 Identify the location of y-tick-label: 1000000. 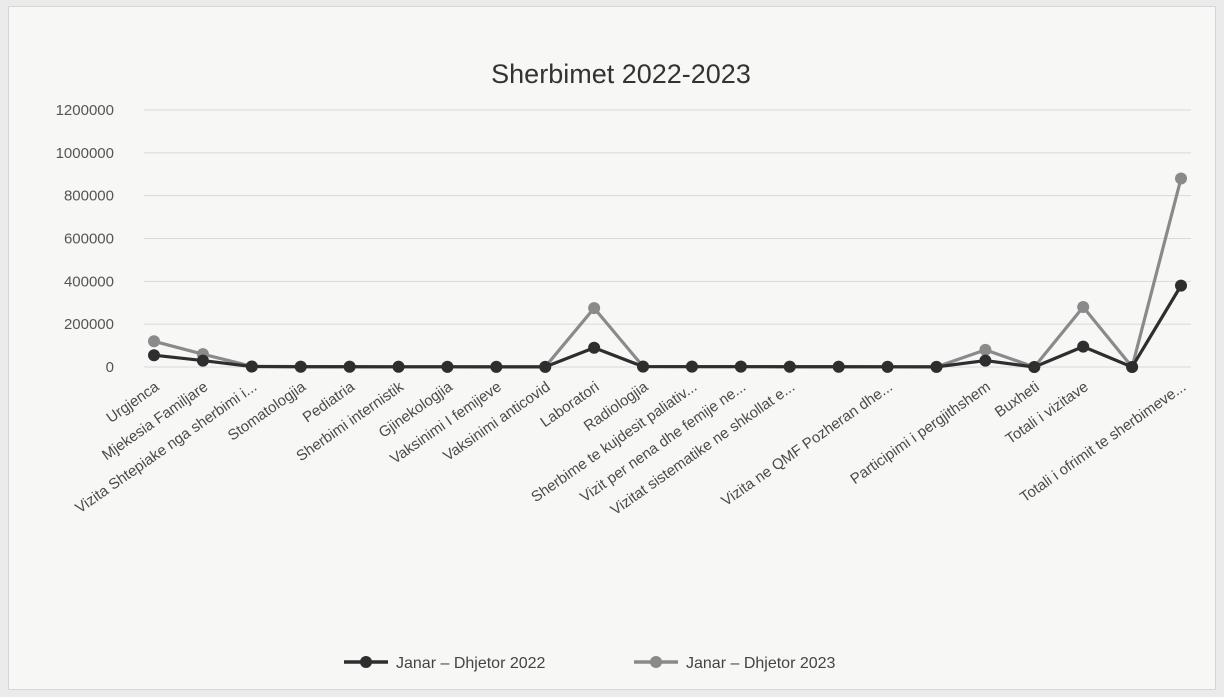
(85, 153).